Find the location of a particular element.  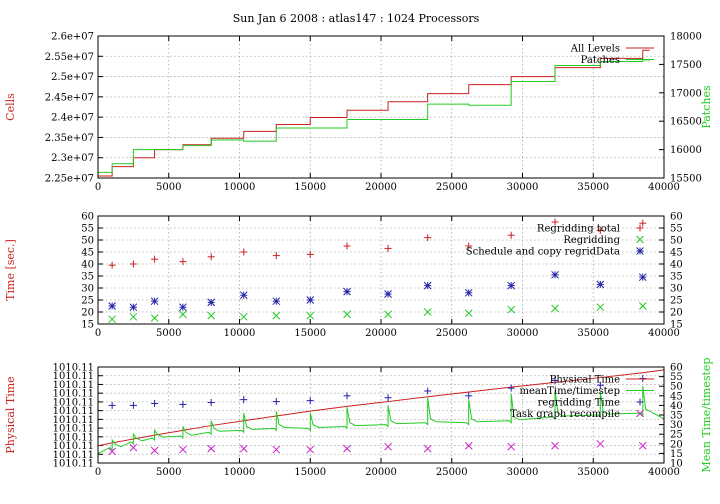

y-tick-label: 20 is located at coordinates (87, 313).